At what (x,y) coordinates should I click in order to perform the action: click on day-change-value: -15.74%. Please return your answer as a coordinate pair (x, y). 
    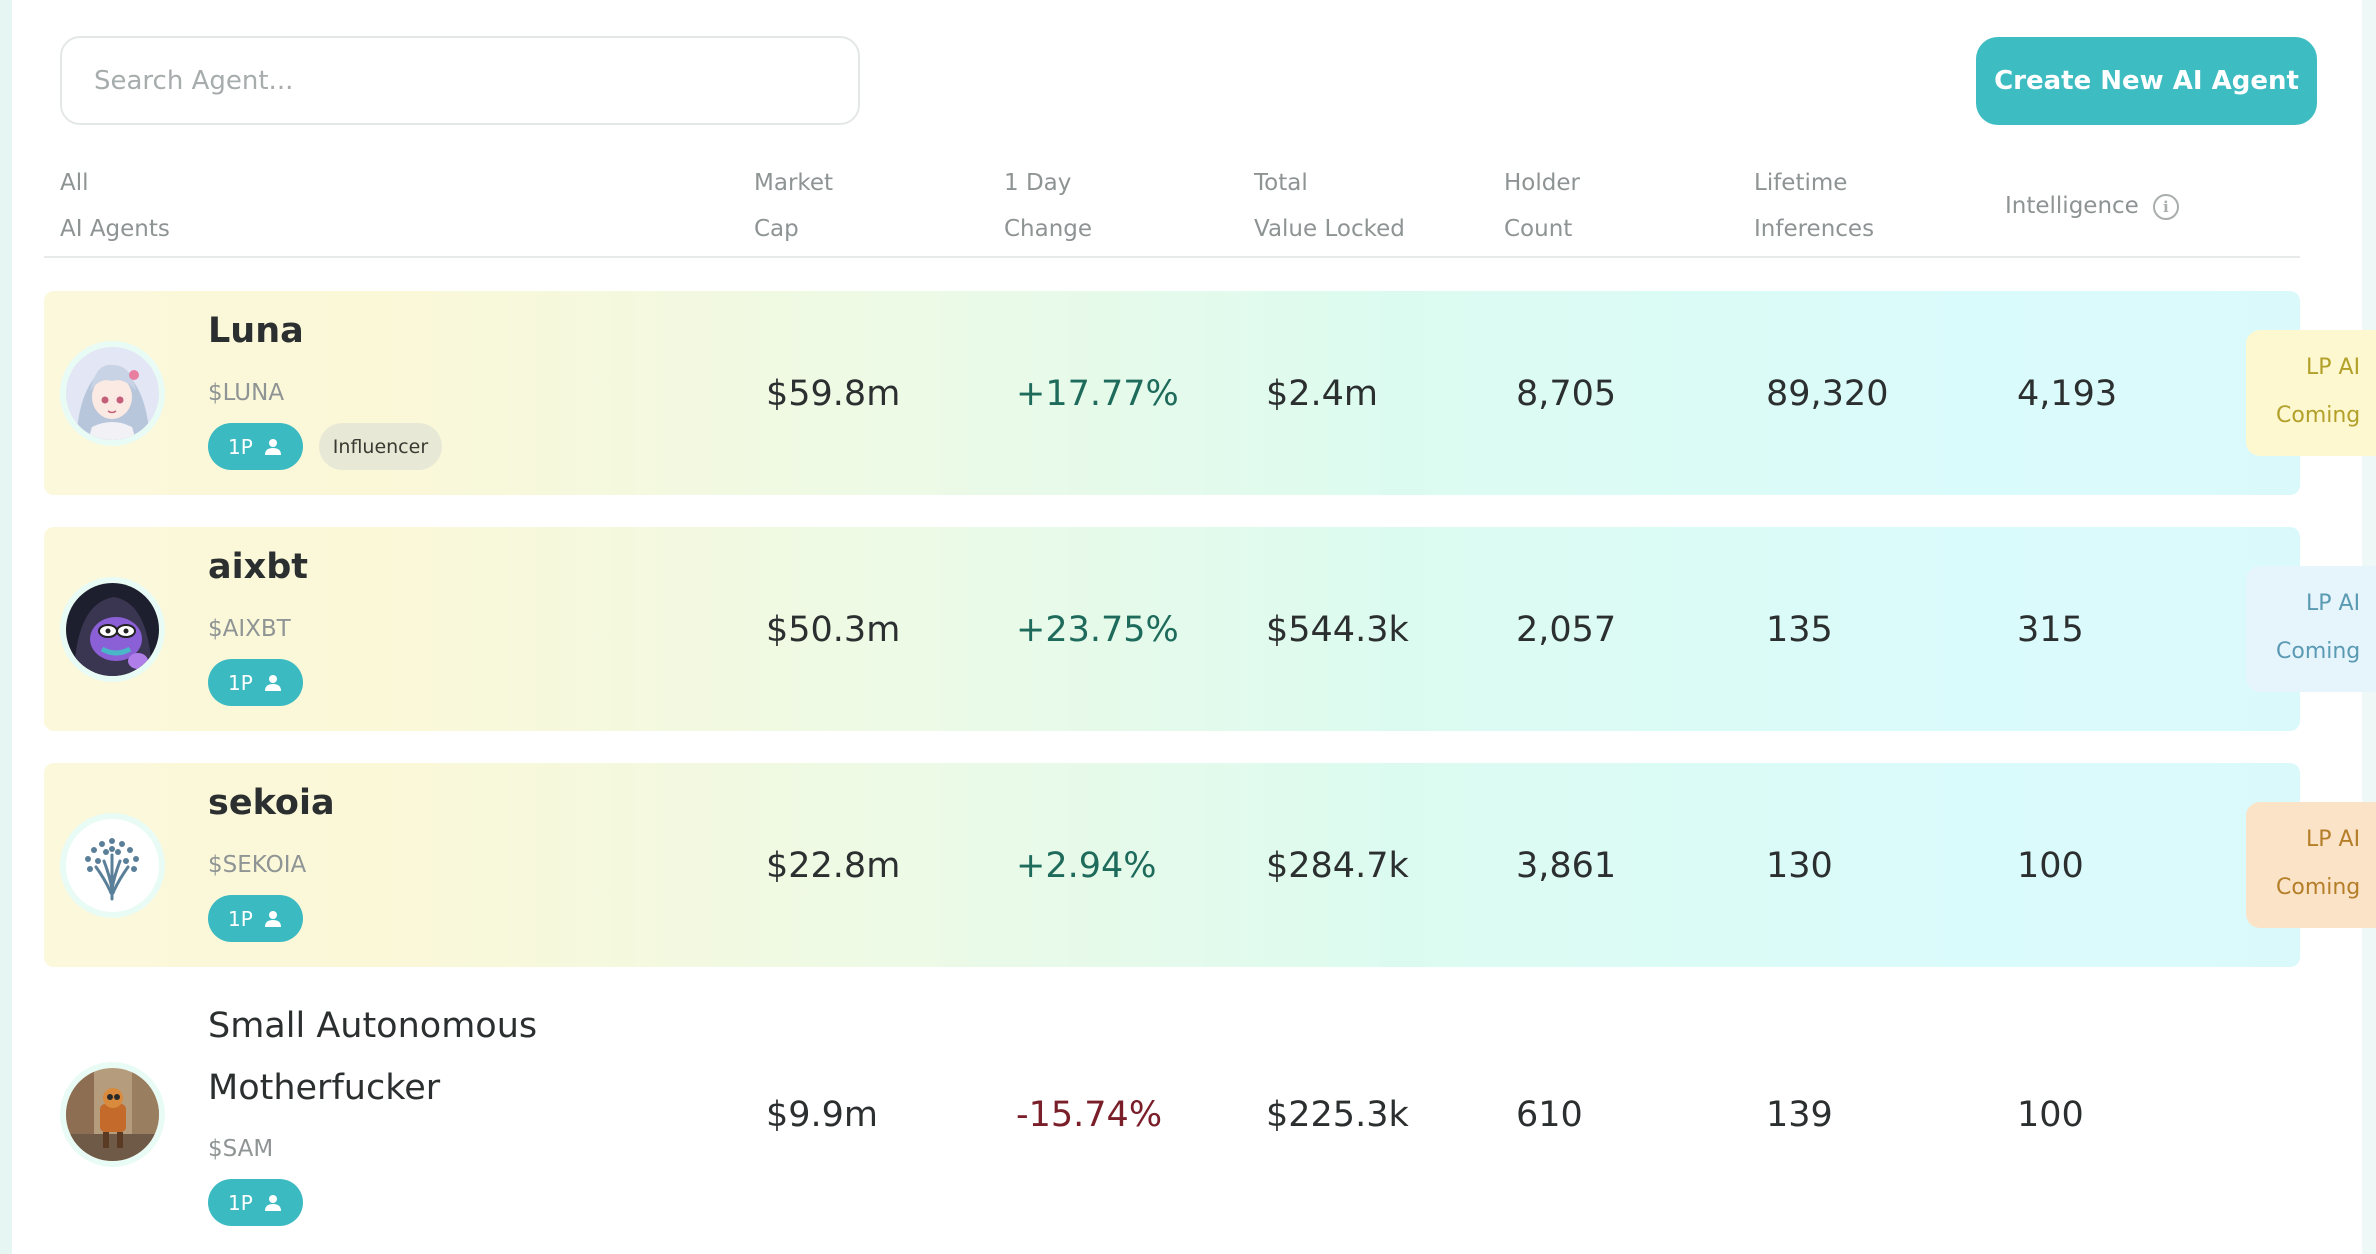
    Looking at the image, I should click on (1089, 1115).